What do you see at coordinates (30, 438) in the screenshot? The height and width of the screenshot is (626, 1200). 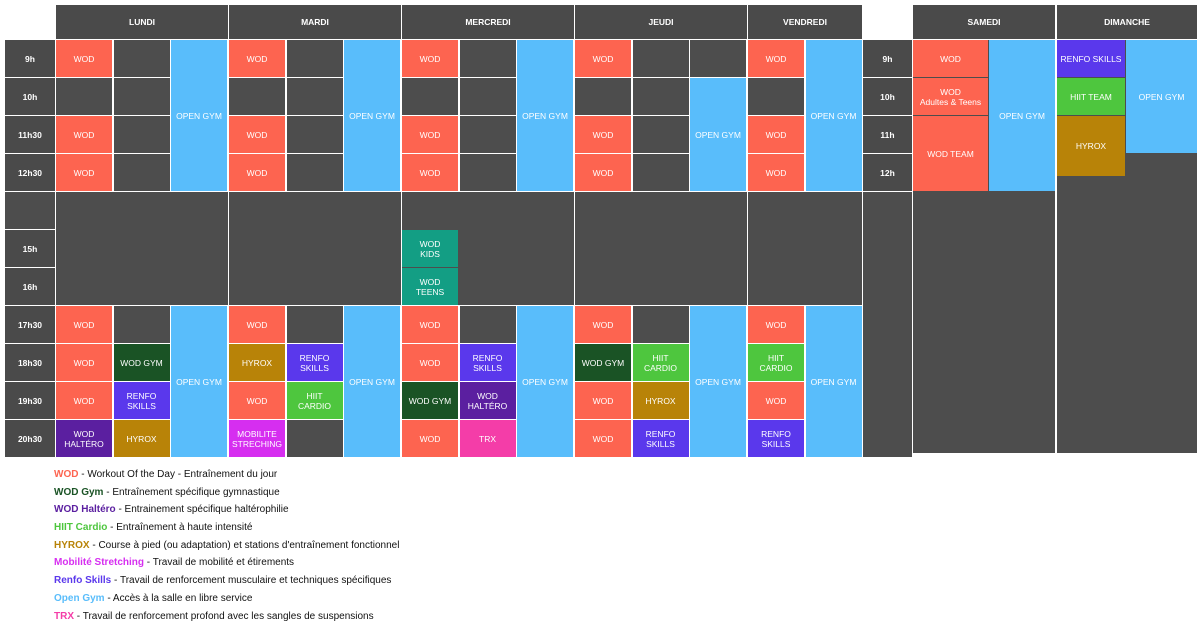 I see `time-label: 20h30` at bounding box center [30, 438].